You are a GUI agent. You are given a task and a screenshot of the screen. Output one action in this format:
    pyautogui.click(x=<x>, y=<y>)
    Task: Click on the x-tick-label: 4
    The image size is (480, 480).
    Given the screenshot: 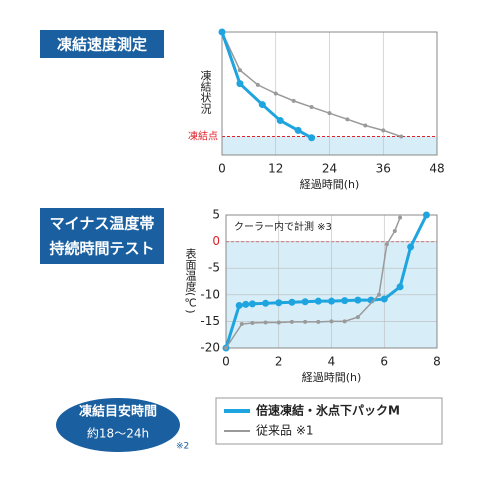 What is the action you would take?
    pyautogui.click(x=332, y=362)
    